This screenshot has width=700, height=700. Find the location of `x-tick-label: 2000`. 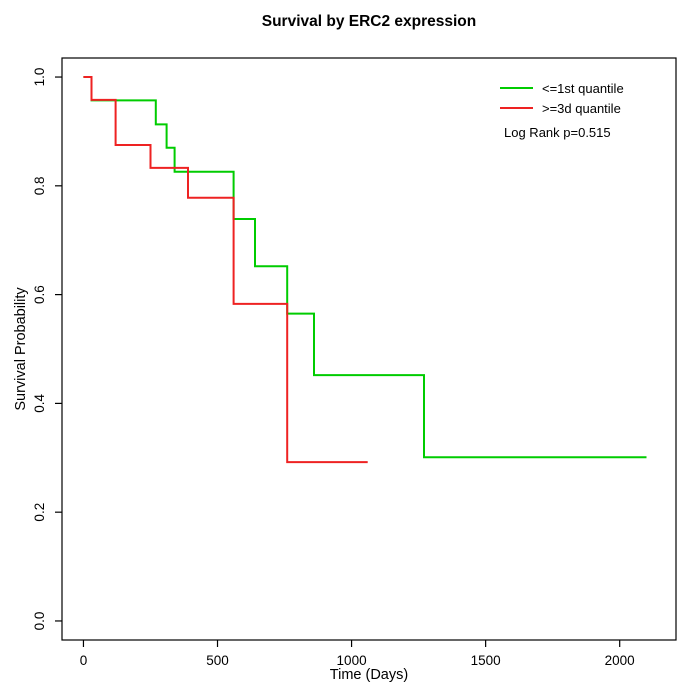

x-tick-label: 2000 is located at coordinates (620, 660).